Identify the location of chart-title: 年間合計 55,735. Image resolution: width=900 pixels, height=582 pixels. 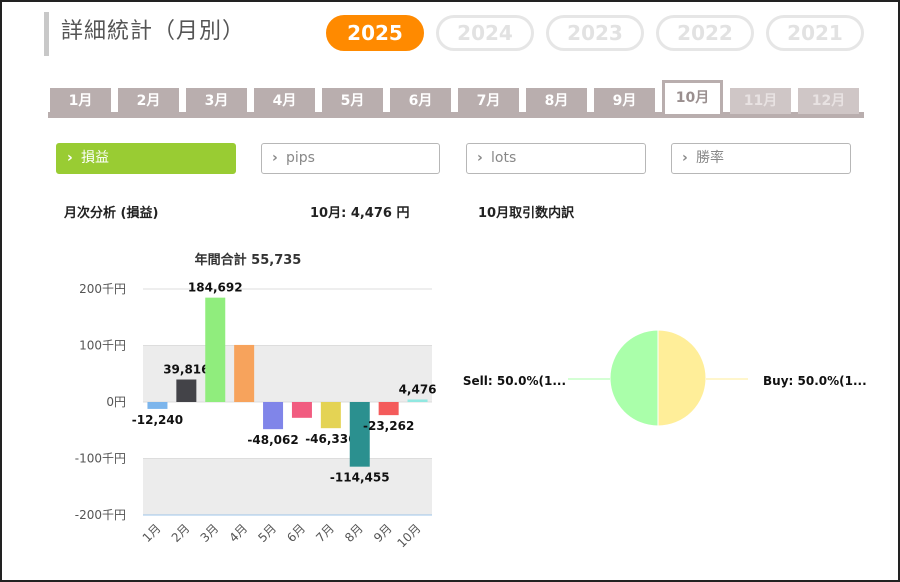
(248, 260).